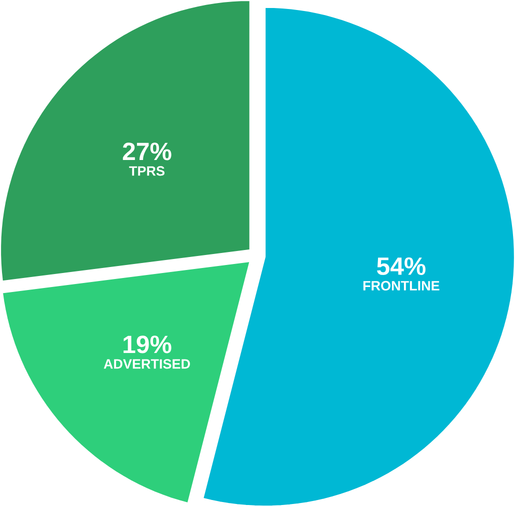 The image size is (515, 507). Describe the element at coordinates (148, 345) in the screenshot. I see `data-label: 19%` at that location.